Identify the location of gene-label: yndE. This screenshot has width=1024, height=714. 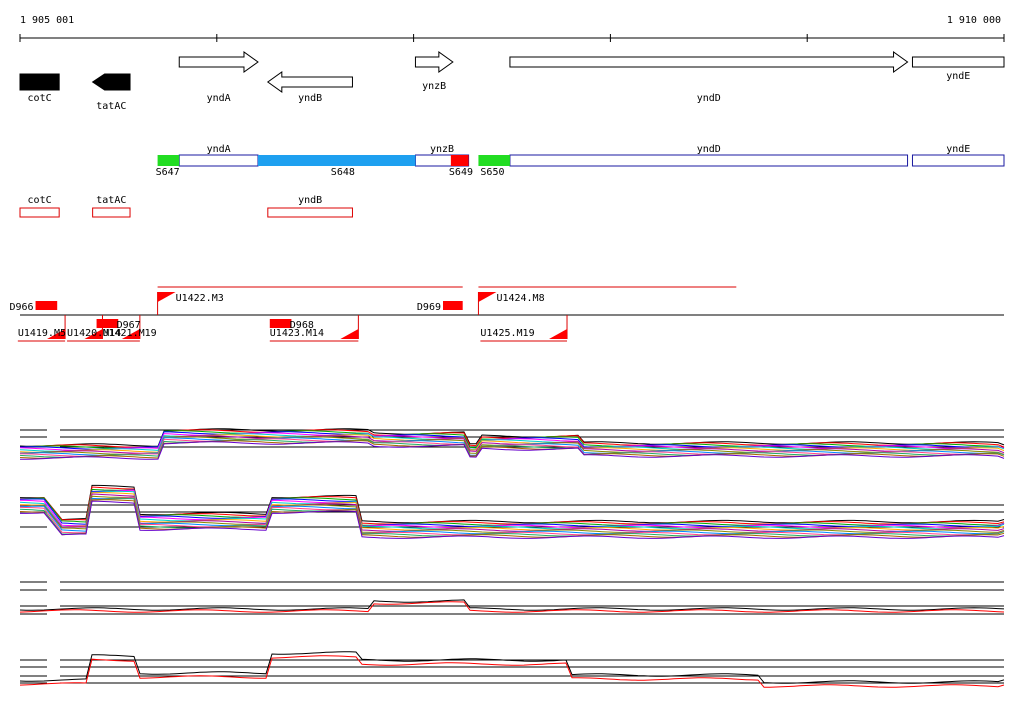
(958, 76).